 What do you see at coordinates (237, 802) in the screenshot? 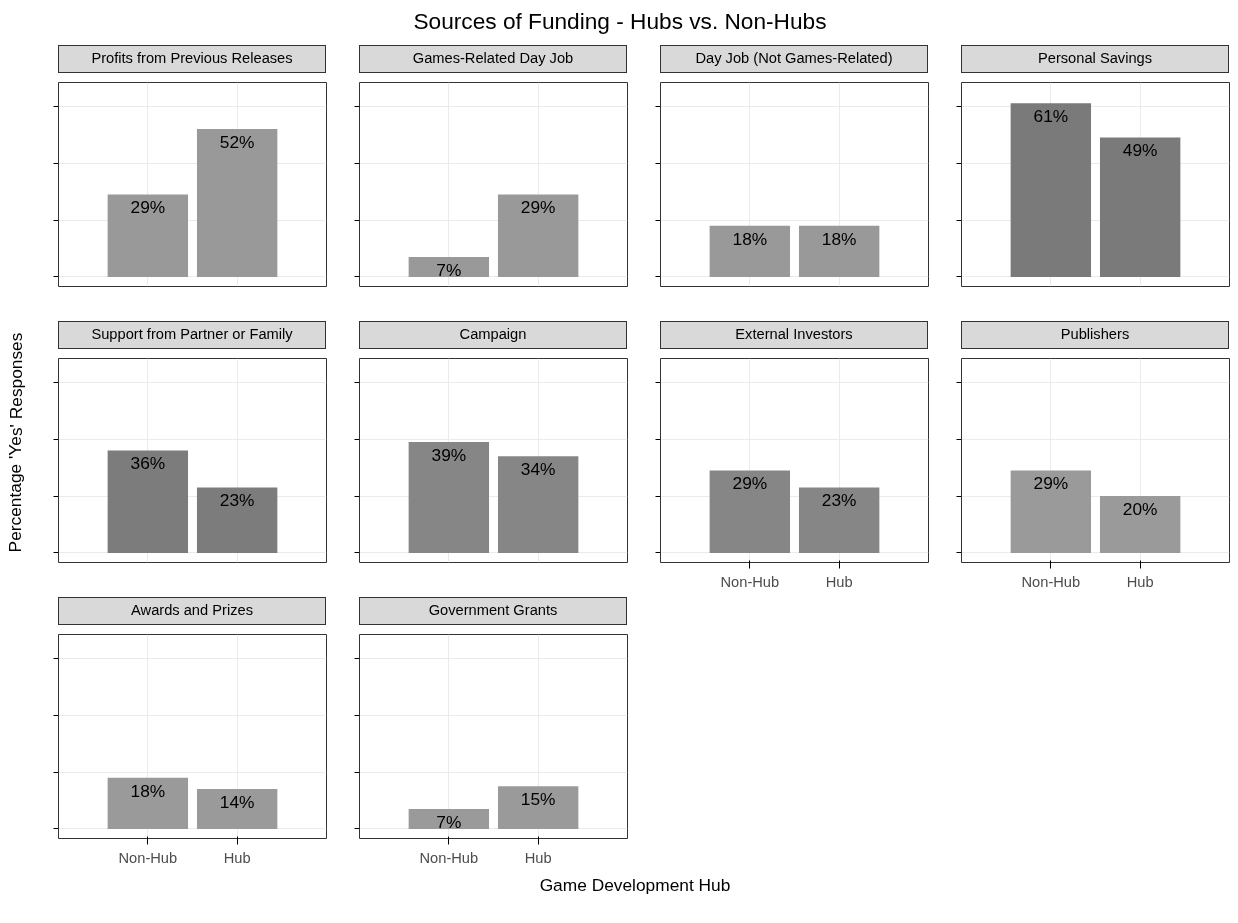
I see `data-label: 14%` at bounding box center [237, 802].